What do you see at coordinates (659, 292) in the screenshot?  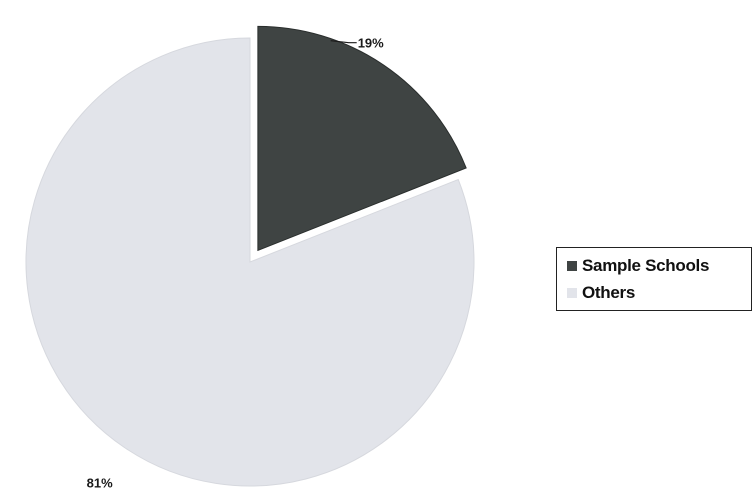 I see `legend-item-others: Others` at bounding box center [659, 292].